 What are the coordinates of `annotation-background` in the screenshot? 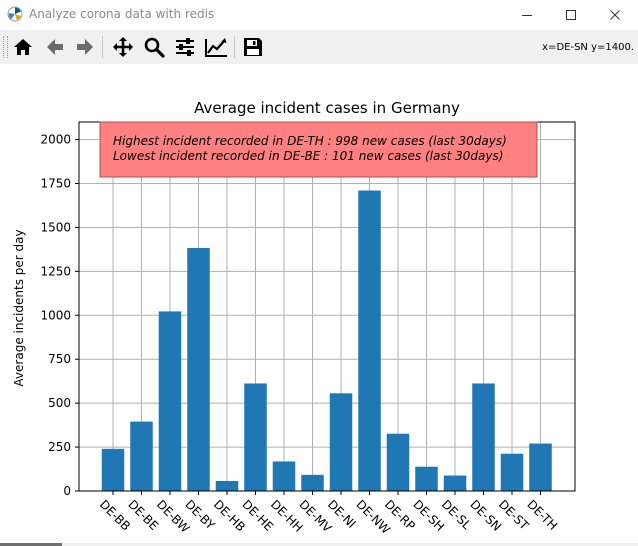 It's located at (318, 149).